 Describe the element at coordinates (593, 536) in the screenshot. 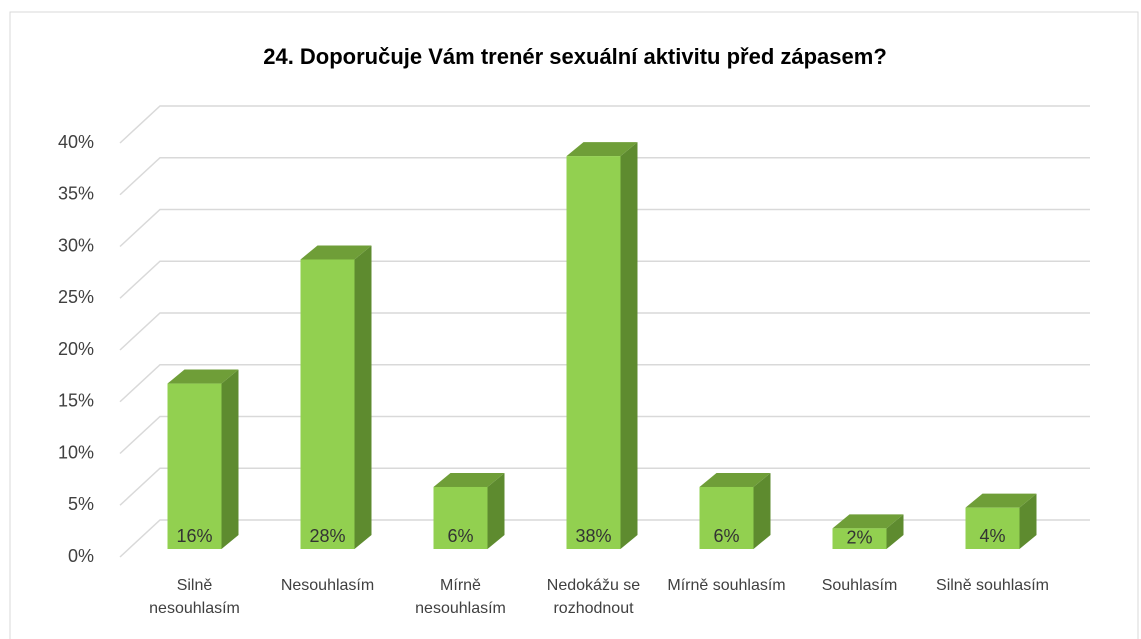

I see `value-label: 38%` at that location.